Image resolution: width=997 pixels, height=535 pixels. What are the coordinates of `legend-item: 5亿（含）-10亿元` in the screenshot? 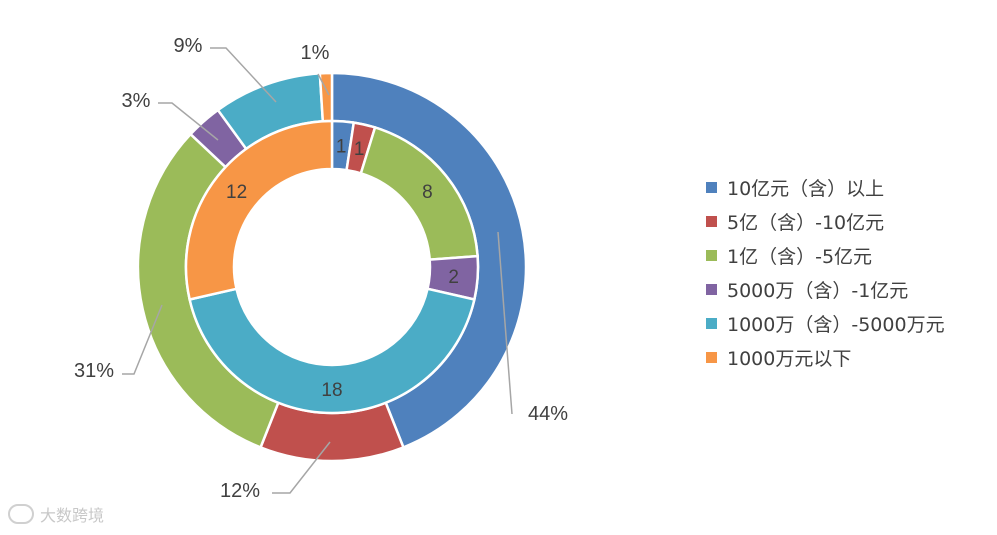 It's located at (825, 221).